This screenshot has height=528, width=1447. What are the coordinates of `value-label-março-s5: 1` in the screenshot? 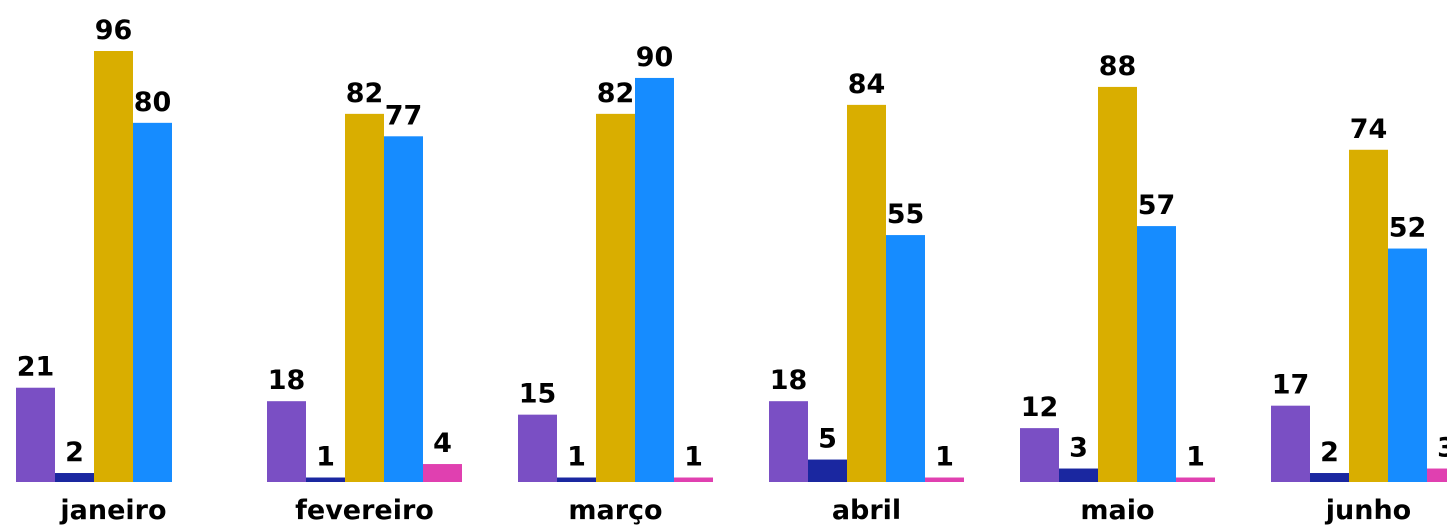 It's located at (693, 457).